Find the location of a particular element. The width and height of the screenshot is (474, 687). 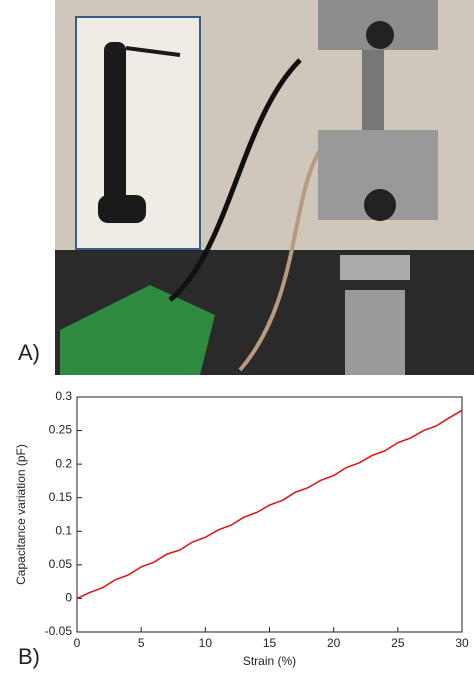

y-tick-label: 0.25 is located at coordinates (61, 430).